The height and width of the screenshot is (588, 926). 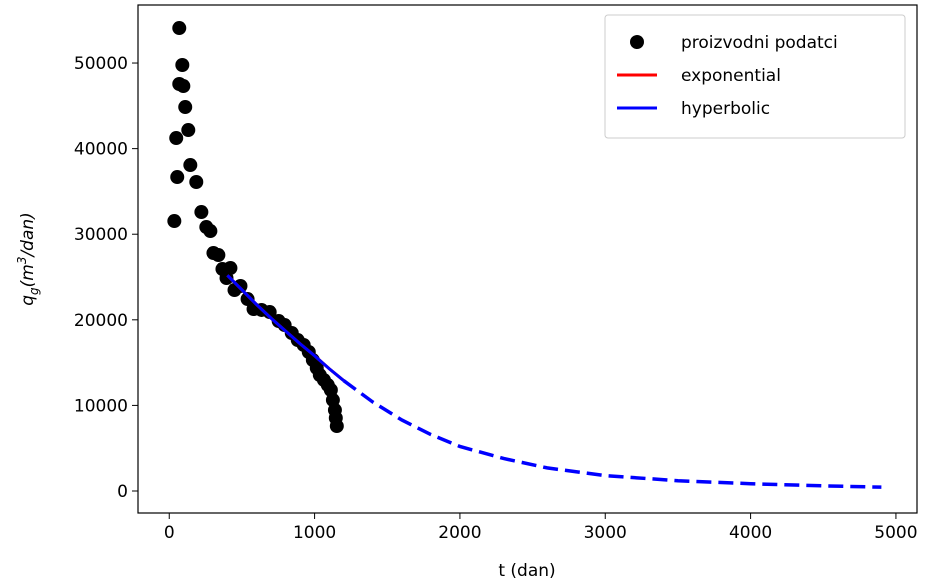 I want to click on legend-box, so click(x=755, y=76).